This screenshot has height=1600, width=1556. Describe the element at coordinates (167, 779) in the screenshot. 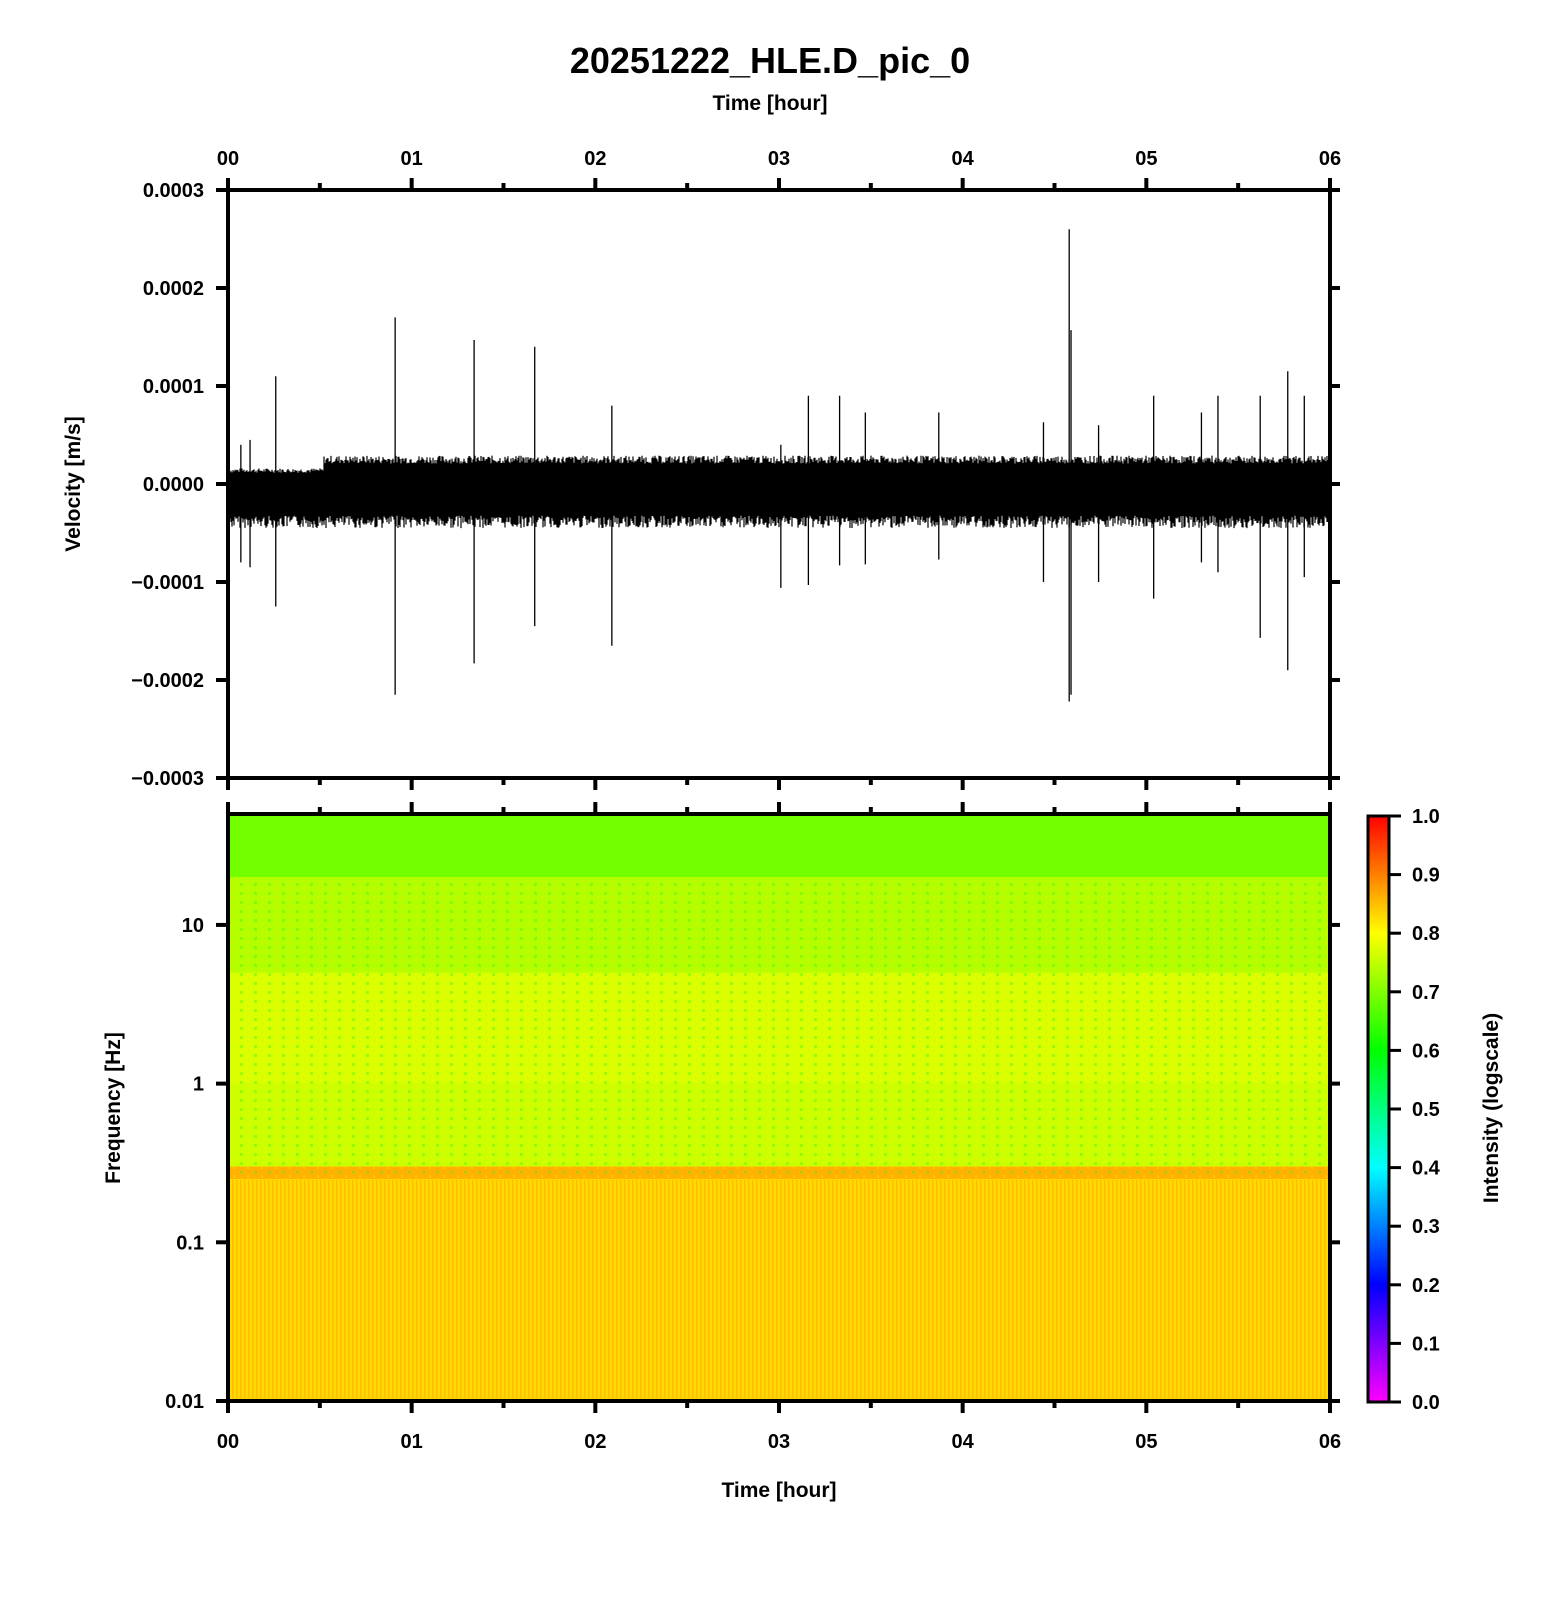

I see `y-tick-label: −0.0003` at that location.